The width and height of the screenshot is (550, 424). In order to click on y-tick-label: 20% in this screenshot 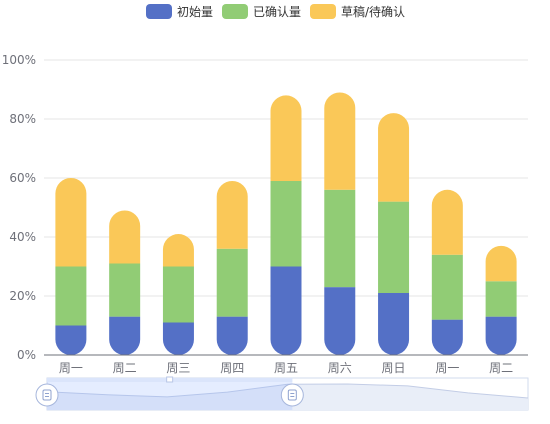, I will do `click(22, 296)`.